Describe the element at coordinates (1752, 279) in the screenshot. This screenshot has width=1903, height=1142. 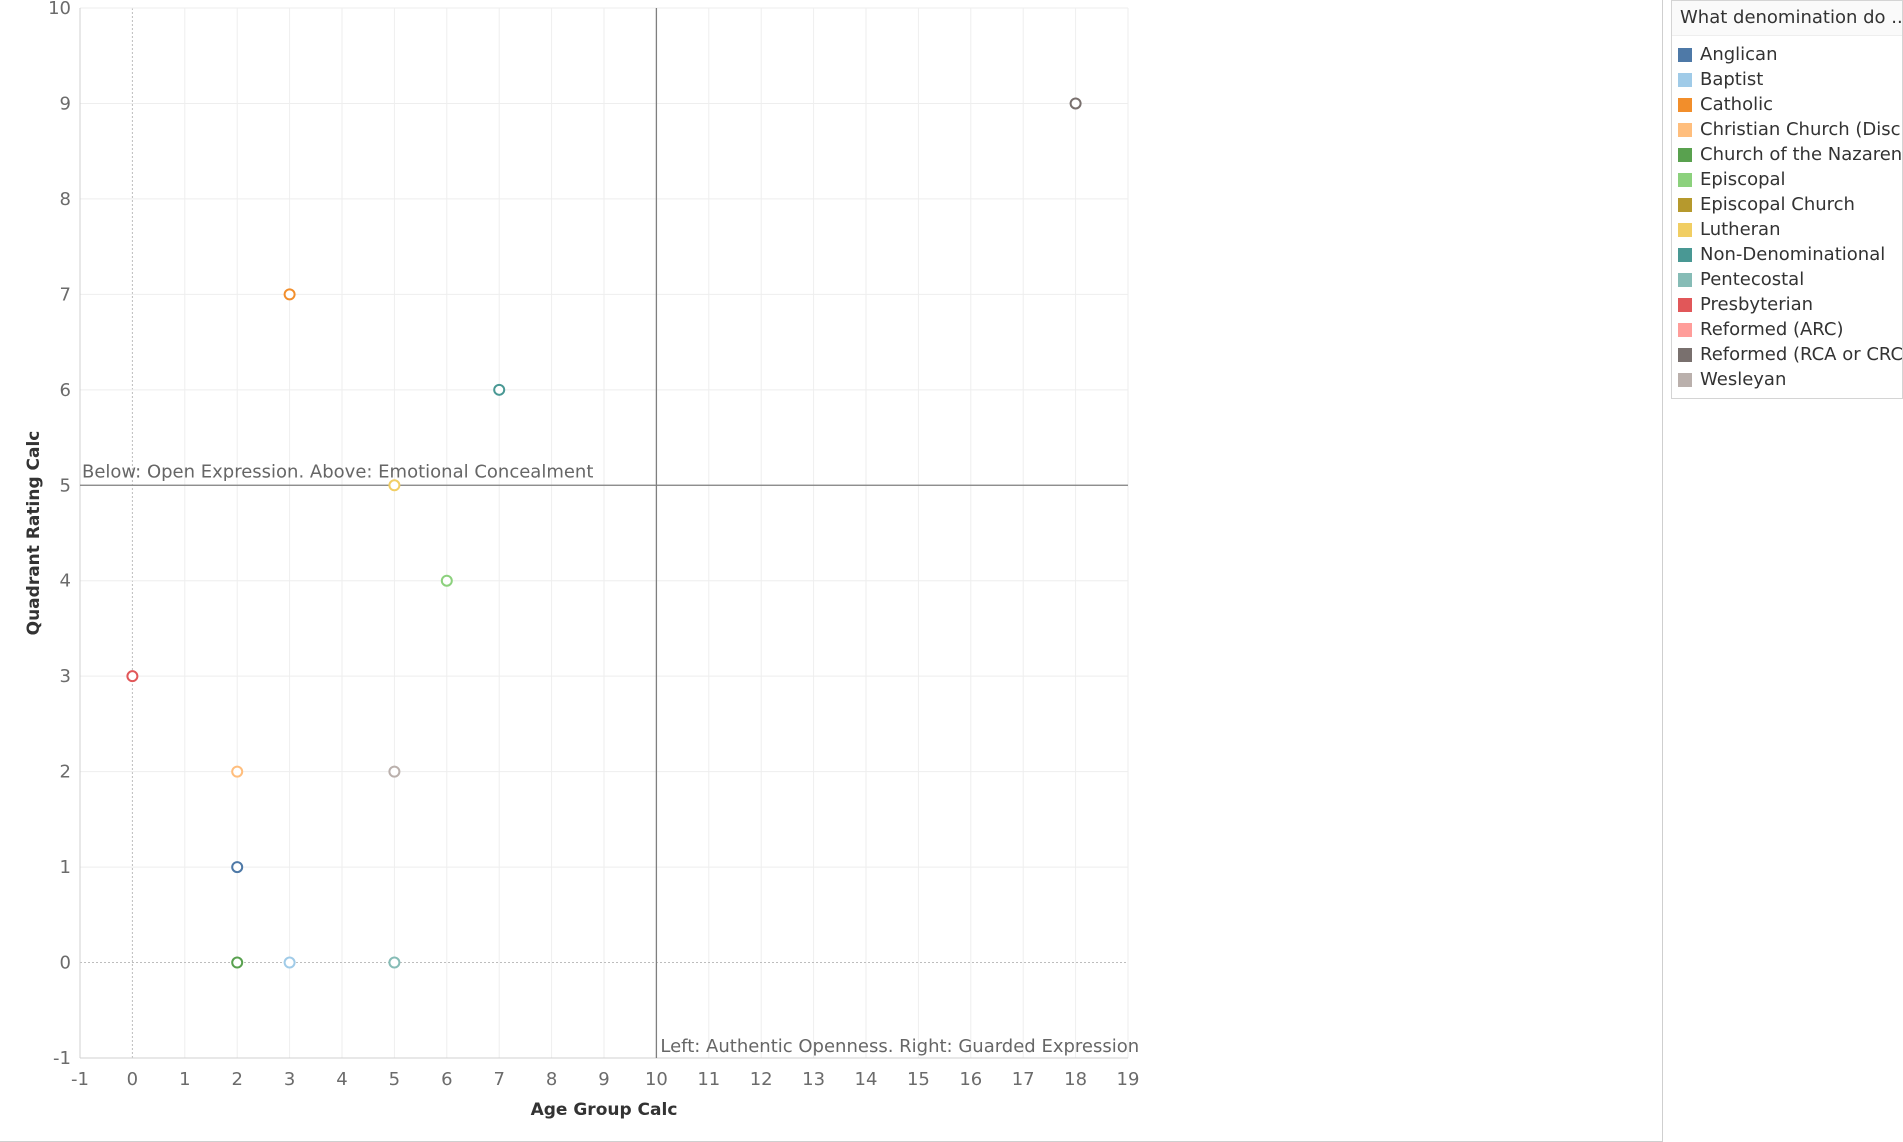
I see `legend-item-label: Pentecostal` at that location.